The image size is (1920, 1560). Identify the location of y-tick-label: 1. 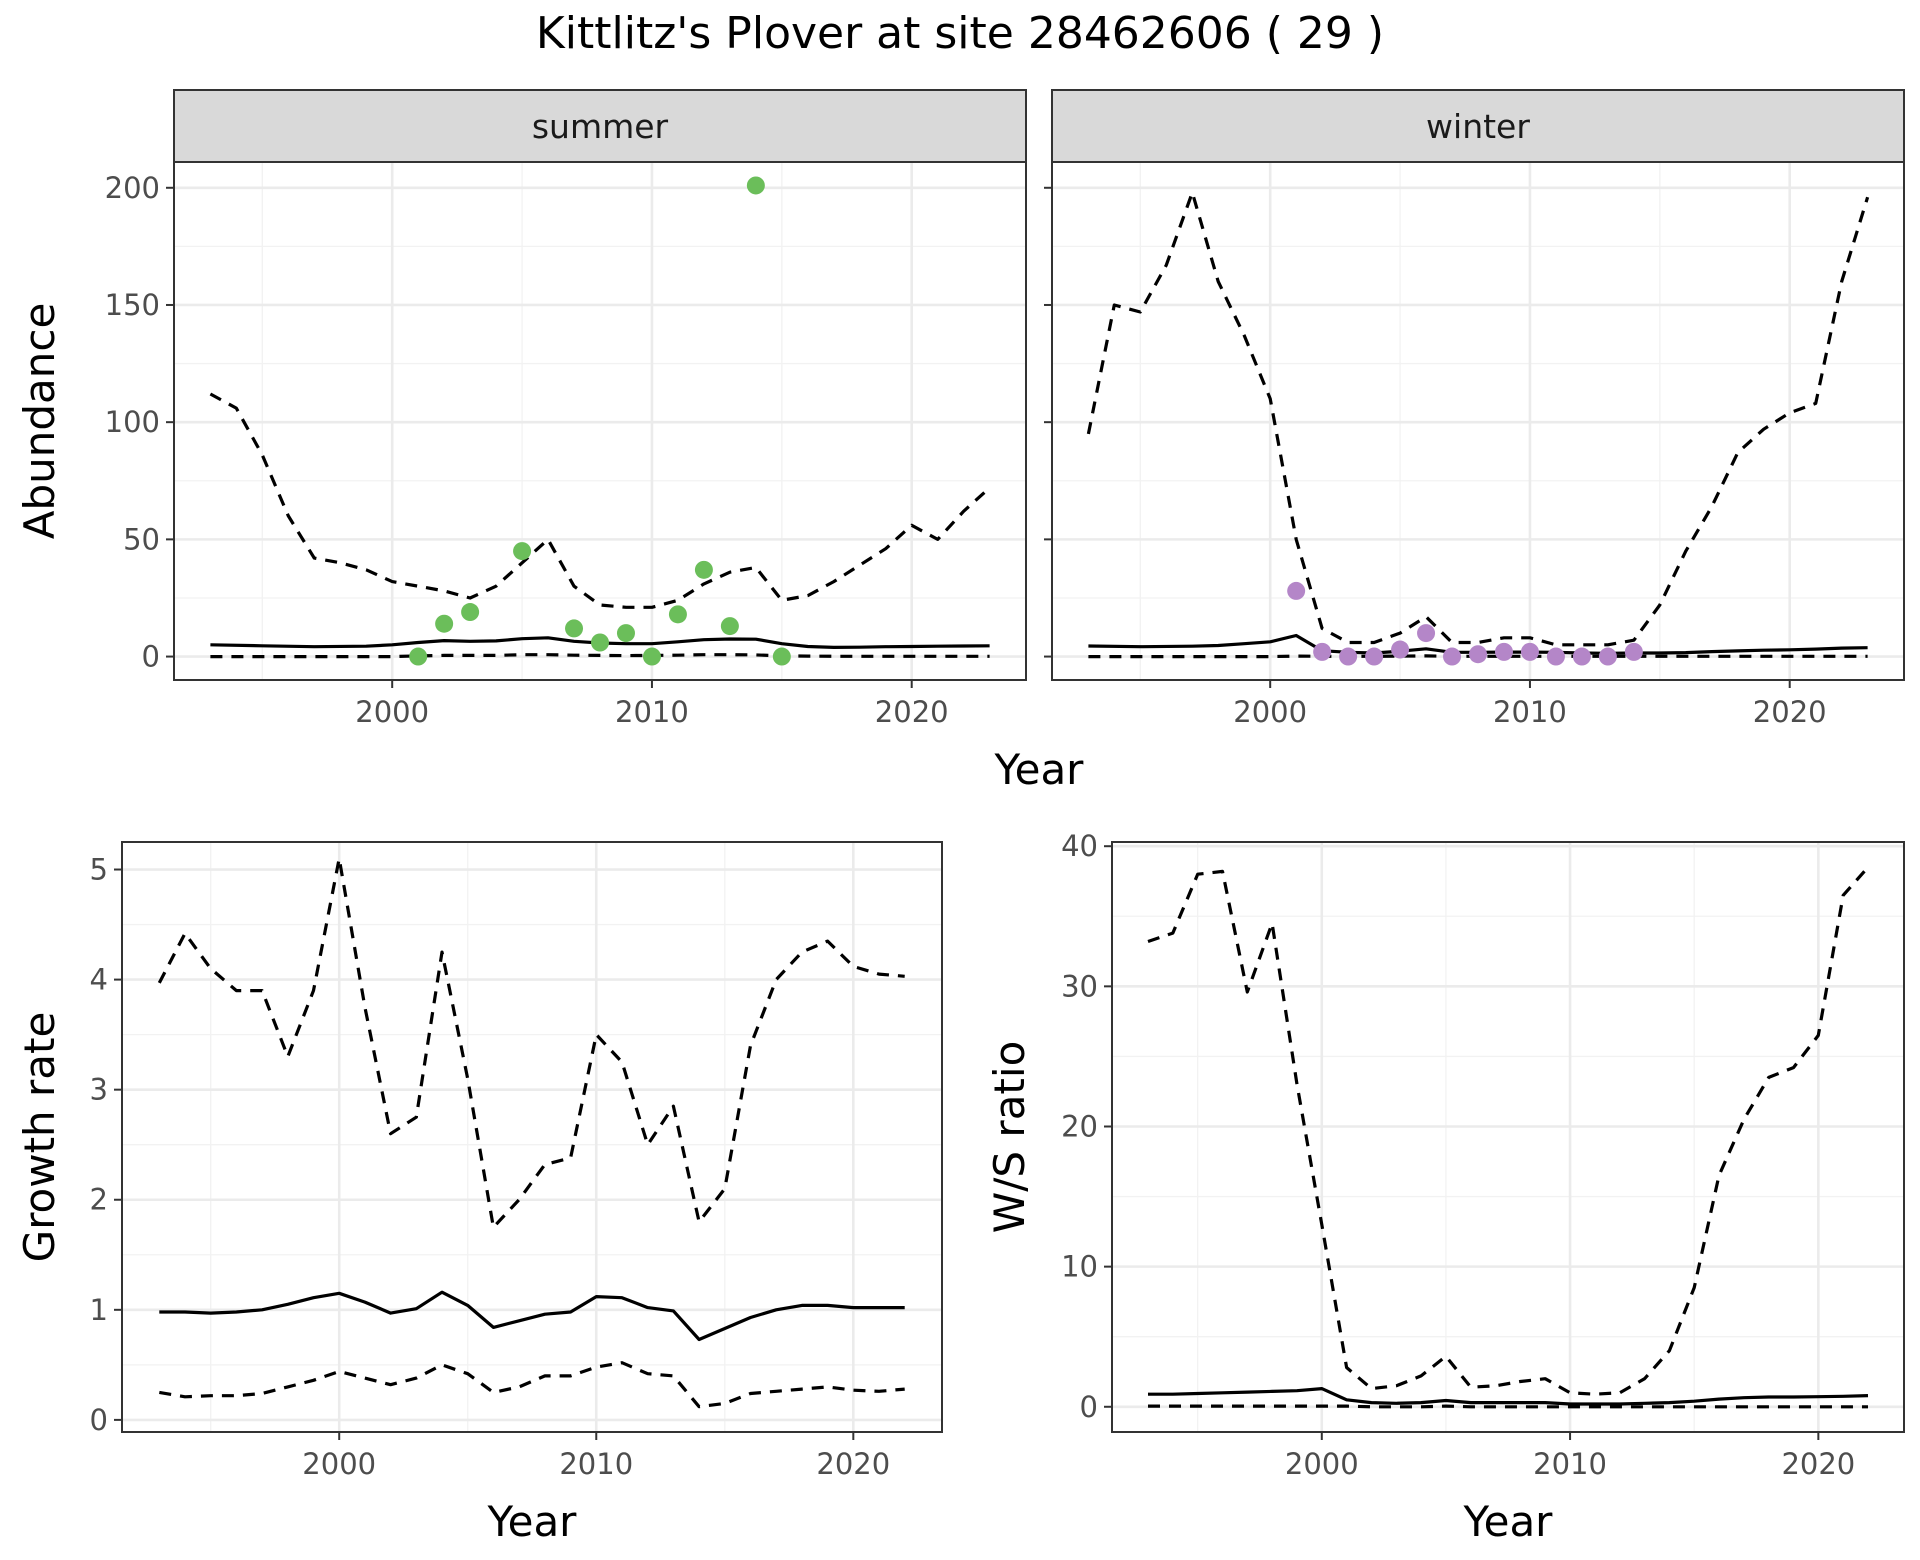
(99, 1310).